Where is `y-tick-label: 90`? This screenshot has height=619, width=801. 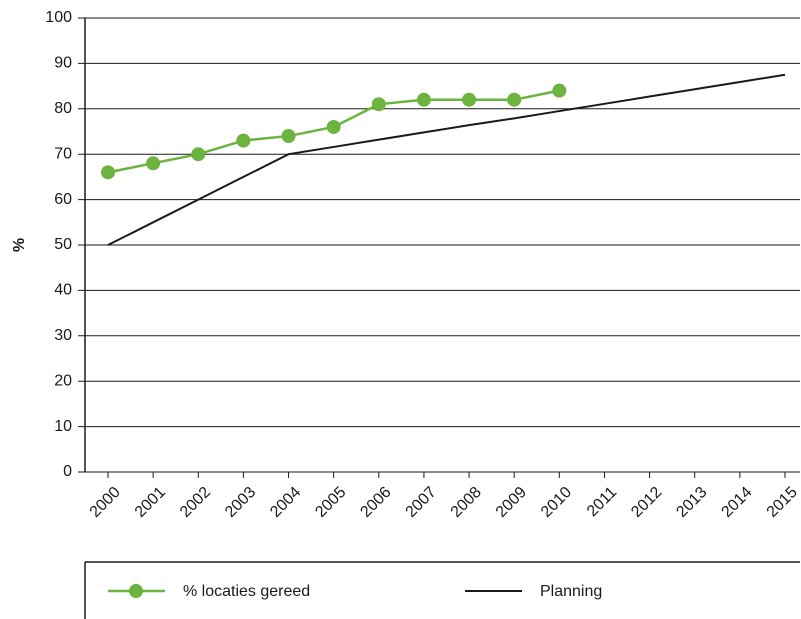 y-tick-label: 90 is located at coordinates (63, 63).